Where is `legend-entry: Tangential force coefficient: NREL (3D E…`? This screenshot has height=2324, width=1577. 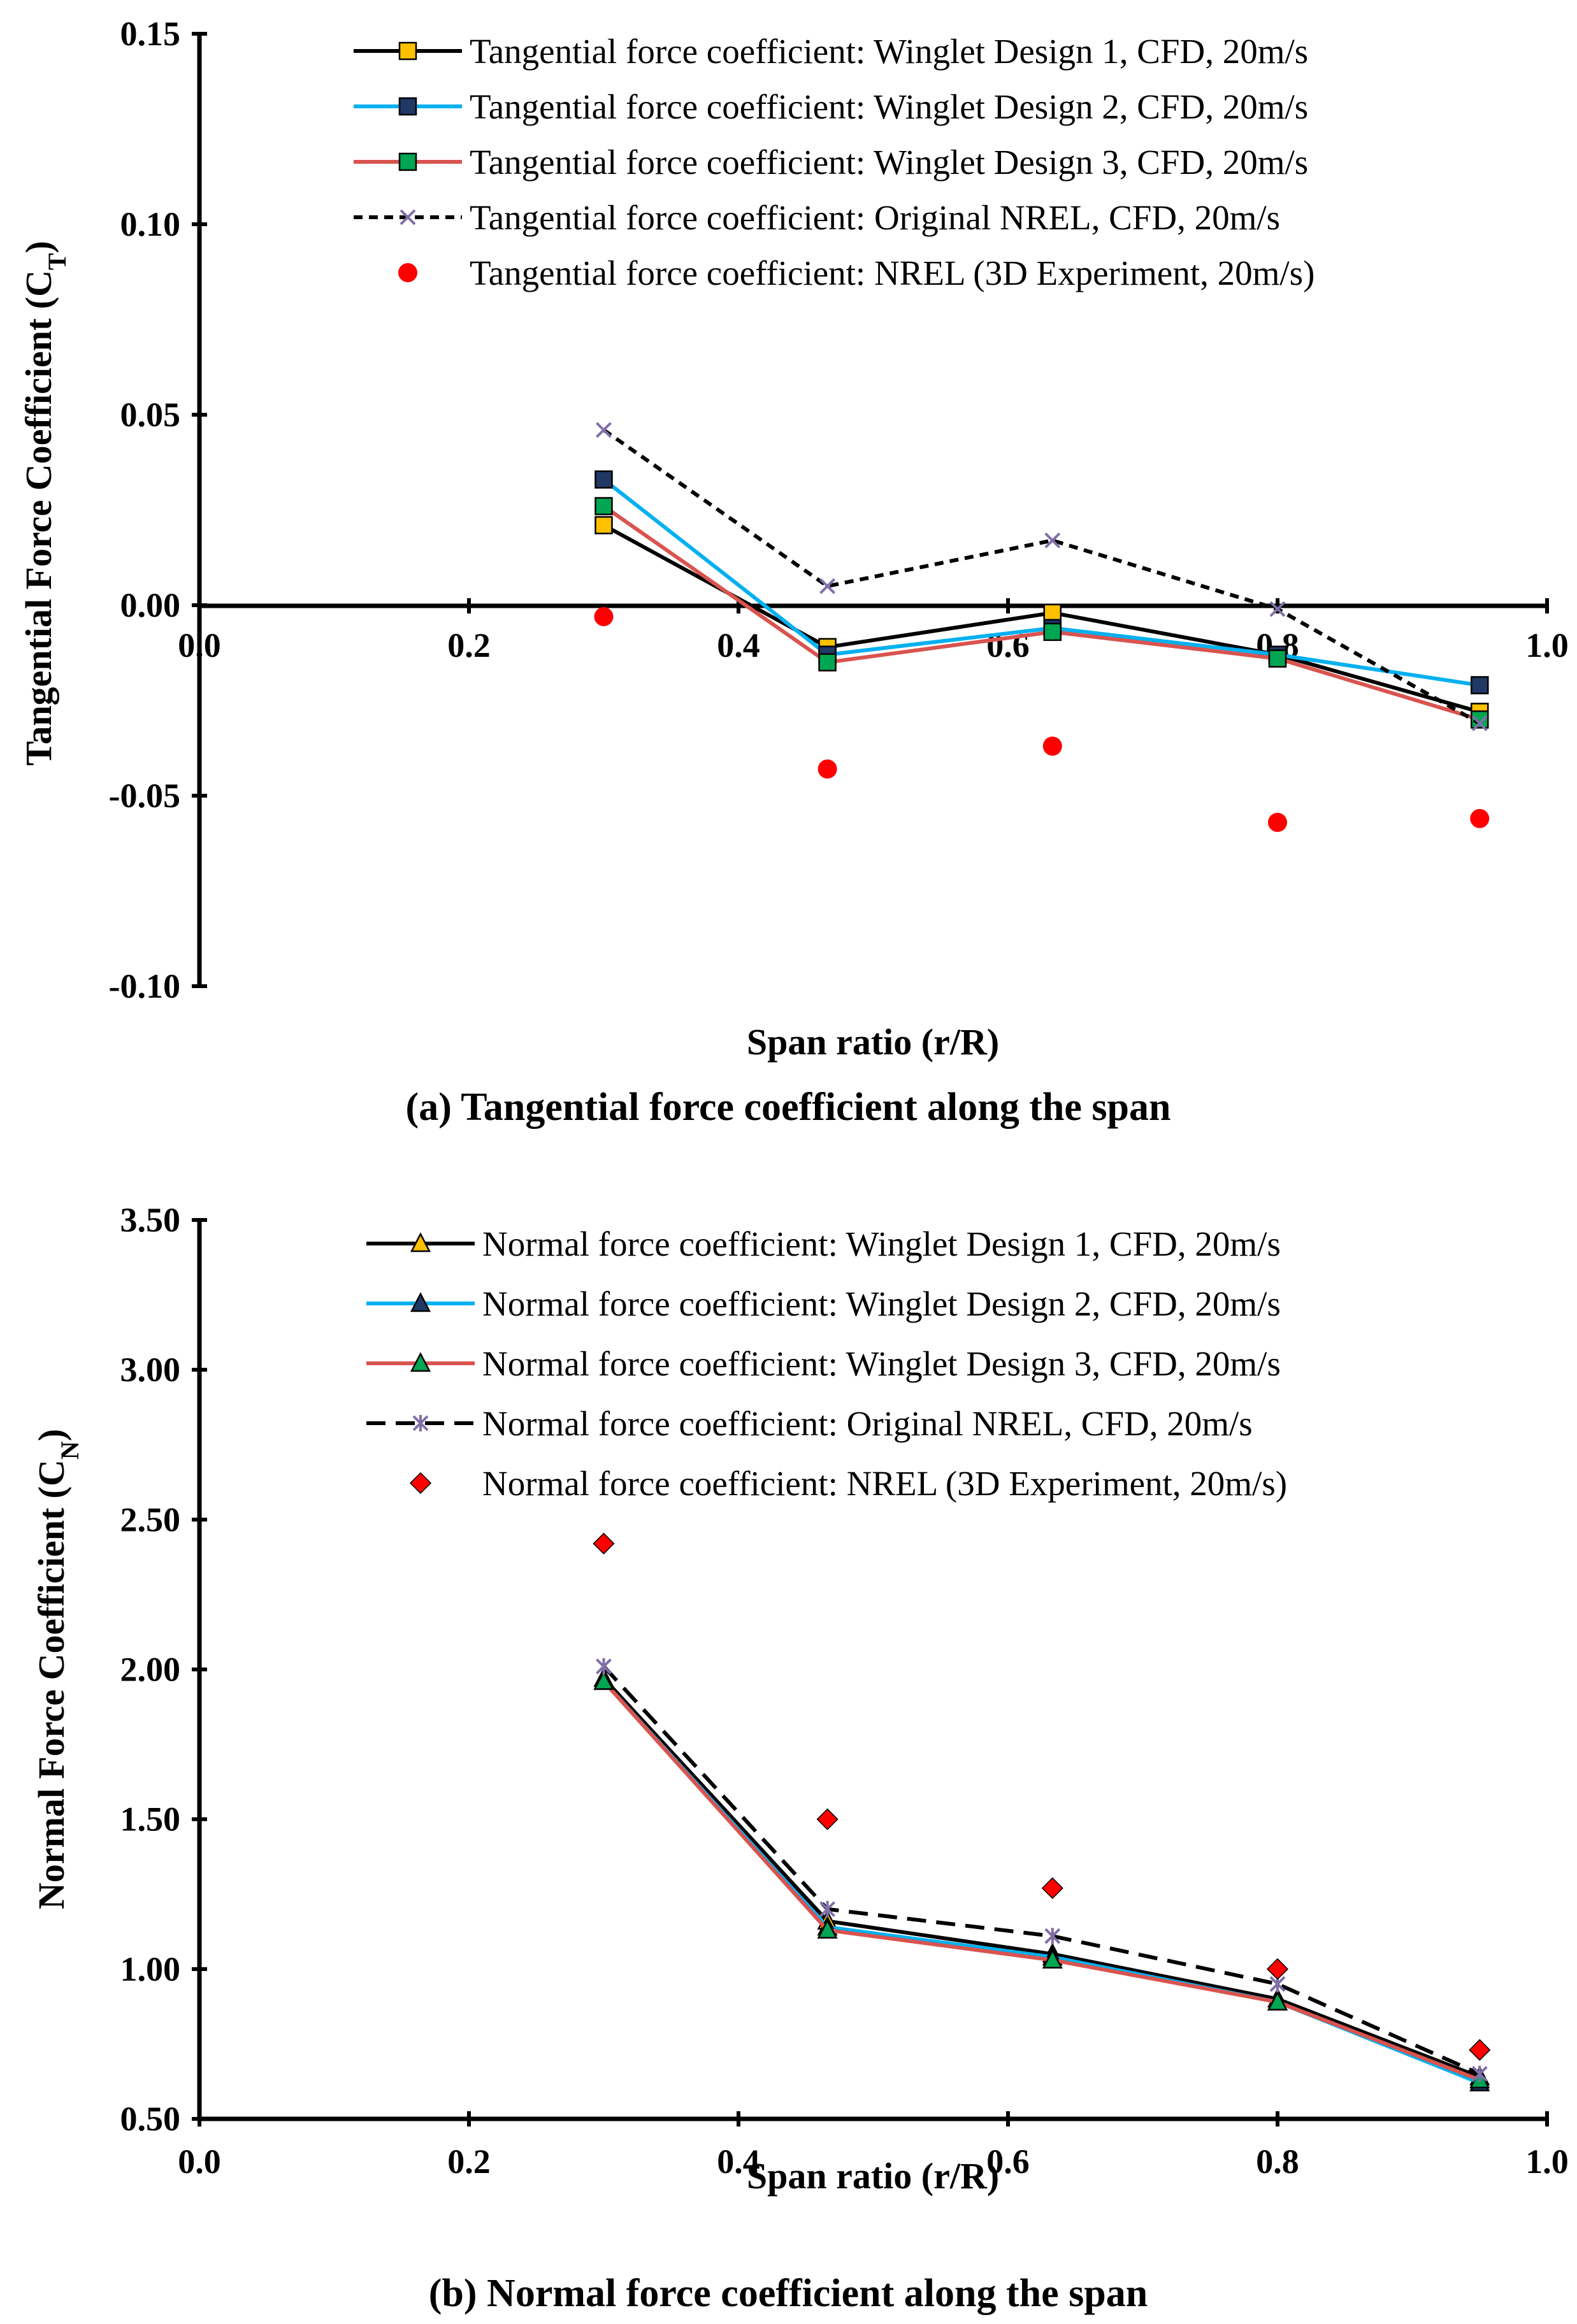
legend-entry: Tangential force coefficient: NREL (3D E… is located at coordinates (856, 273).